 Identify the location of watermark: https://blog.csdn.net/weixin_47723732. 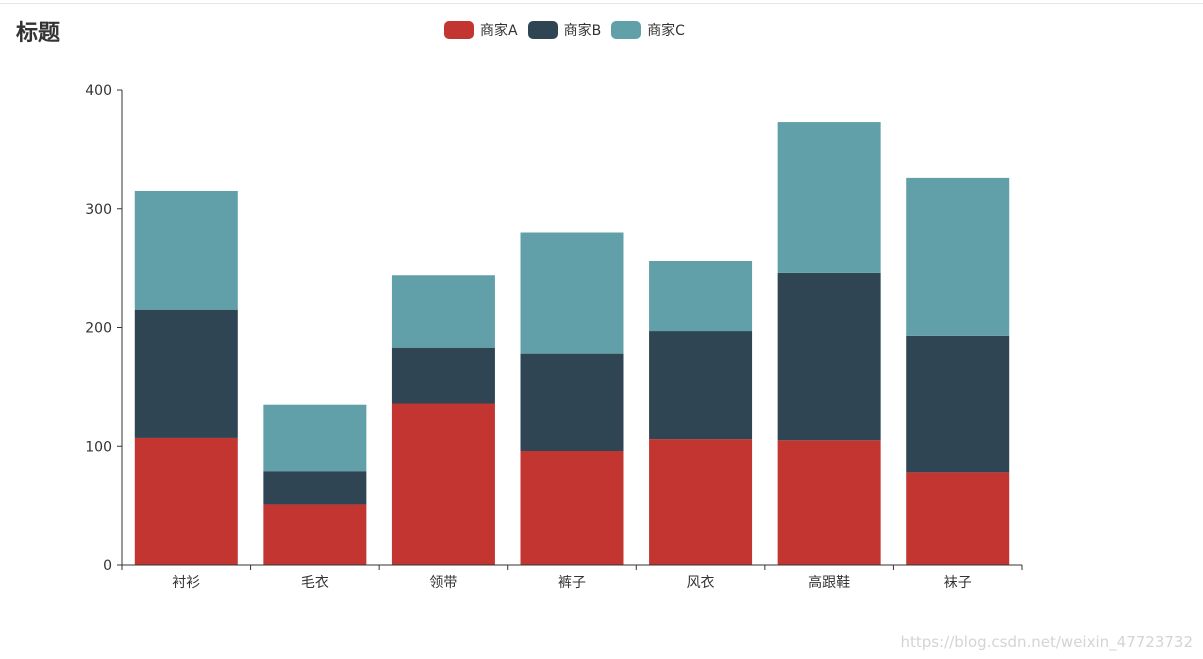
(1046, 642).